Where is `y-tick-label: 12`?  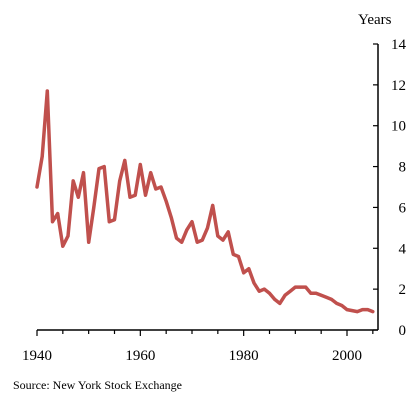
y-tick-label: 12 is located at coordinates (398, 86).